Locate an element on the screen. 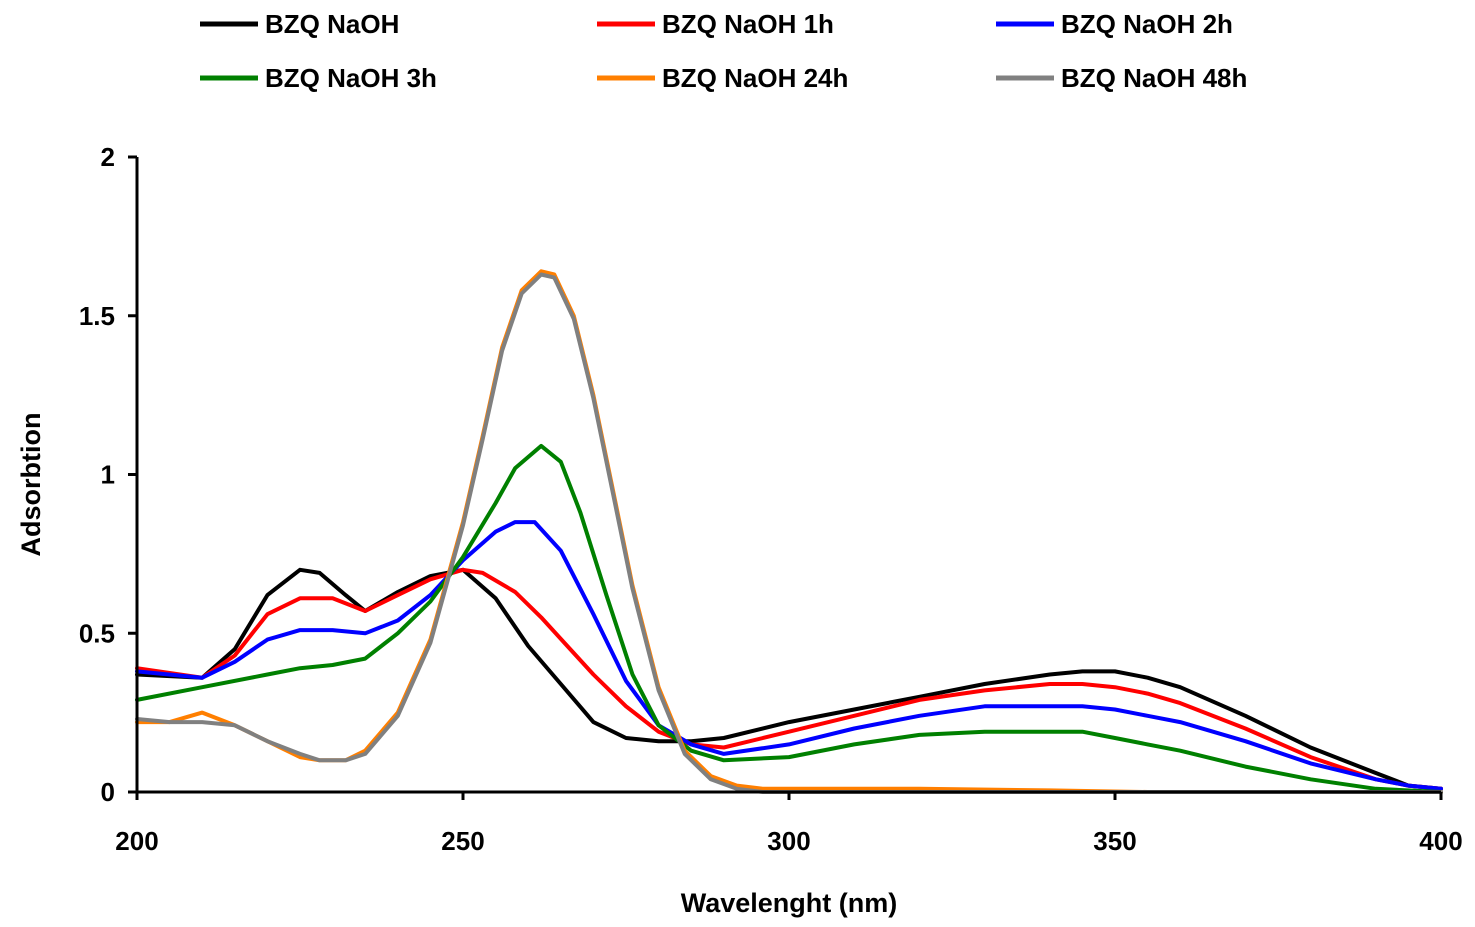 The height and width of the screenshot is (927, 1475). y-axis-title: Adsorbtion is located at coordinates (31, 485).